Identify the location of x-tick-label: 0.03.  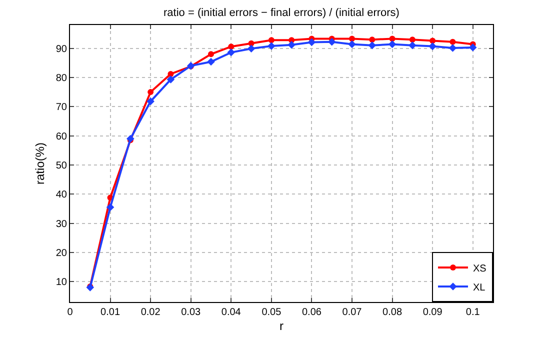
(191, 312).